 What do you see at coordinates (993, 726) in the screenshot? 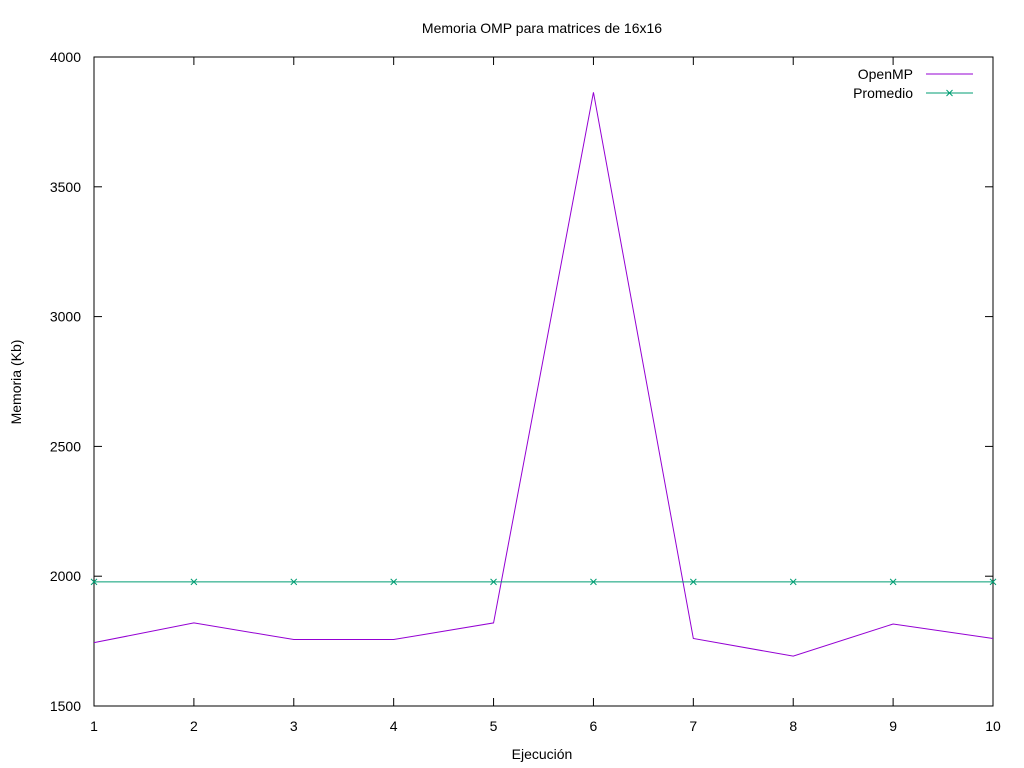
I see `x-tick-label: 10` at bounding box center [993, 726].